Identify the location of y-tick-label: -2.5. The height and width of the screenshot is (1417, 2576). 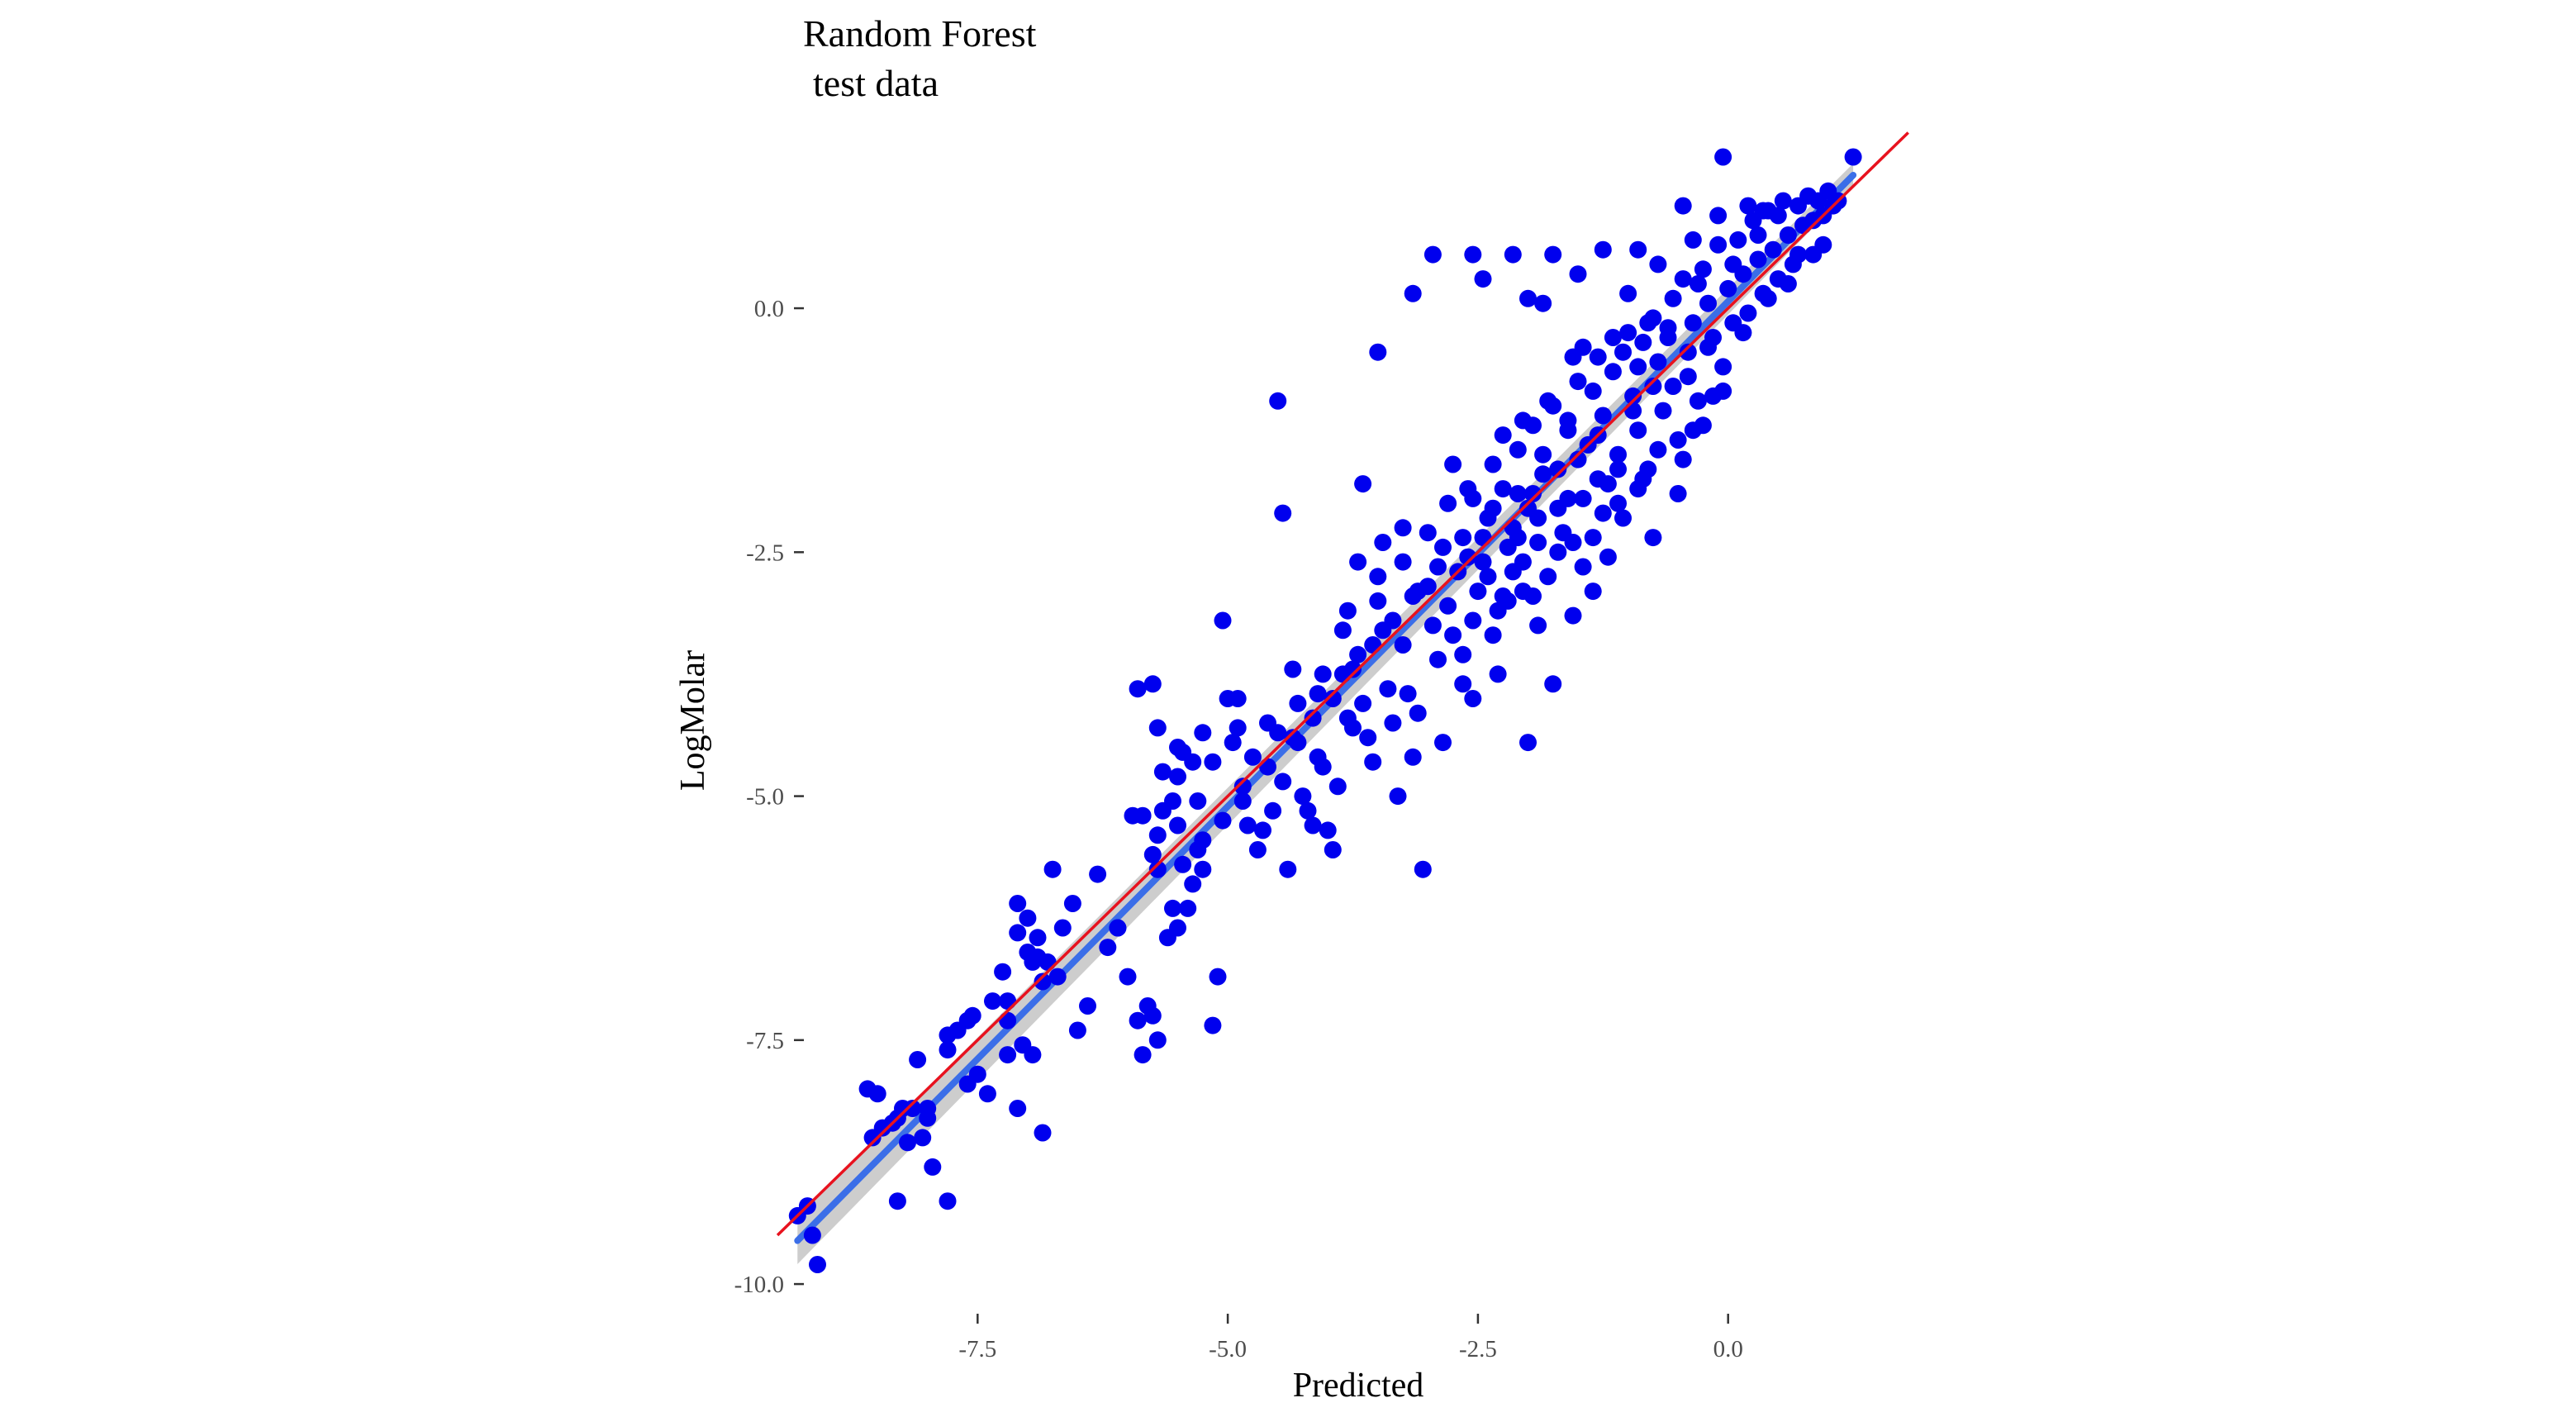
(765, 553).